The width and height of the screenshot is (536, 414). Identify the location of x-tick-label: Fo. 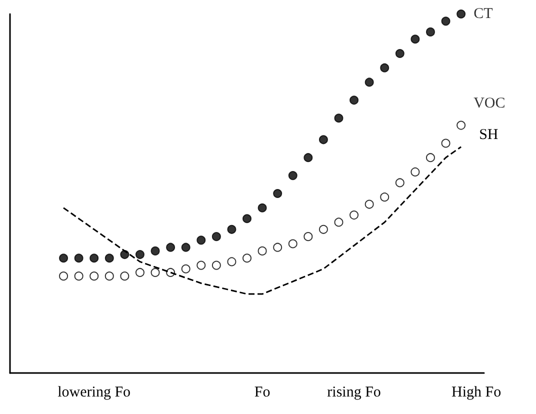
(262, 392).